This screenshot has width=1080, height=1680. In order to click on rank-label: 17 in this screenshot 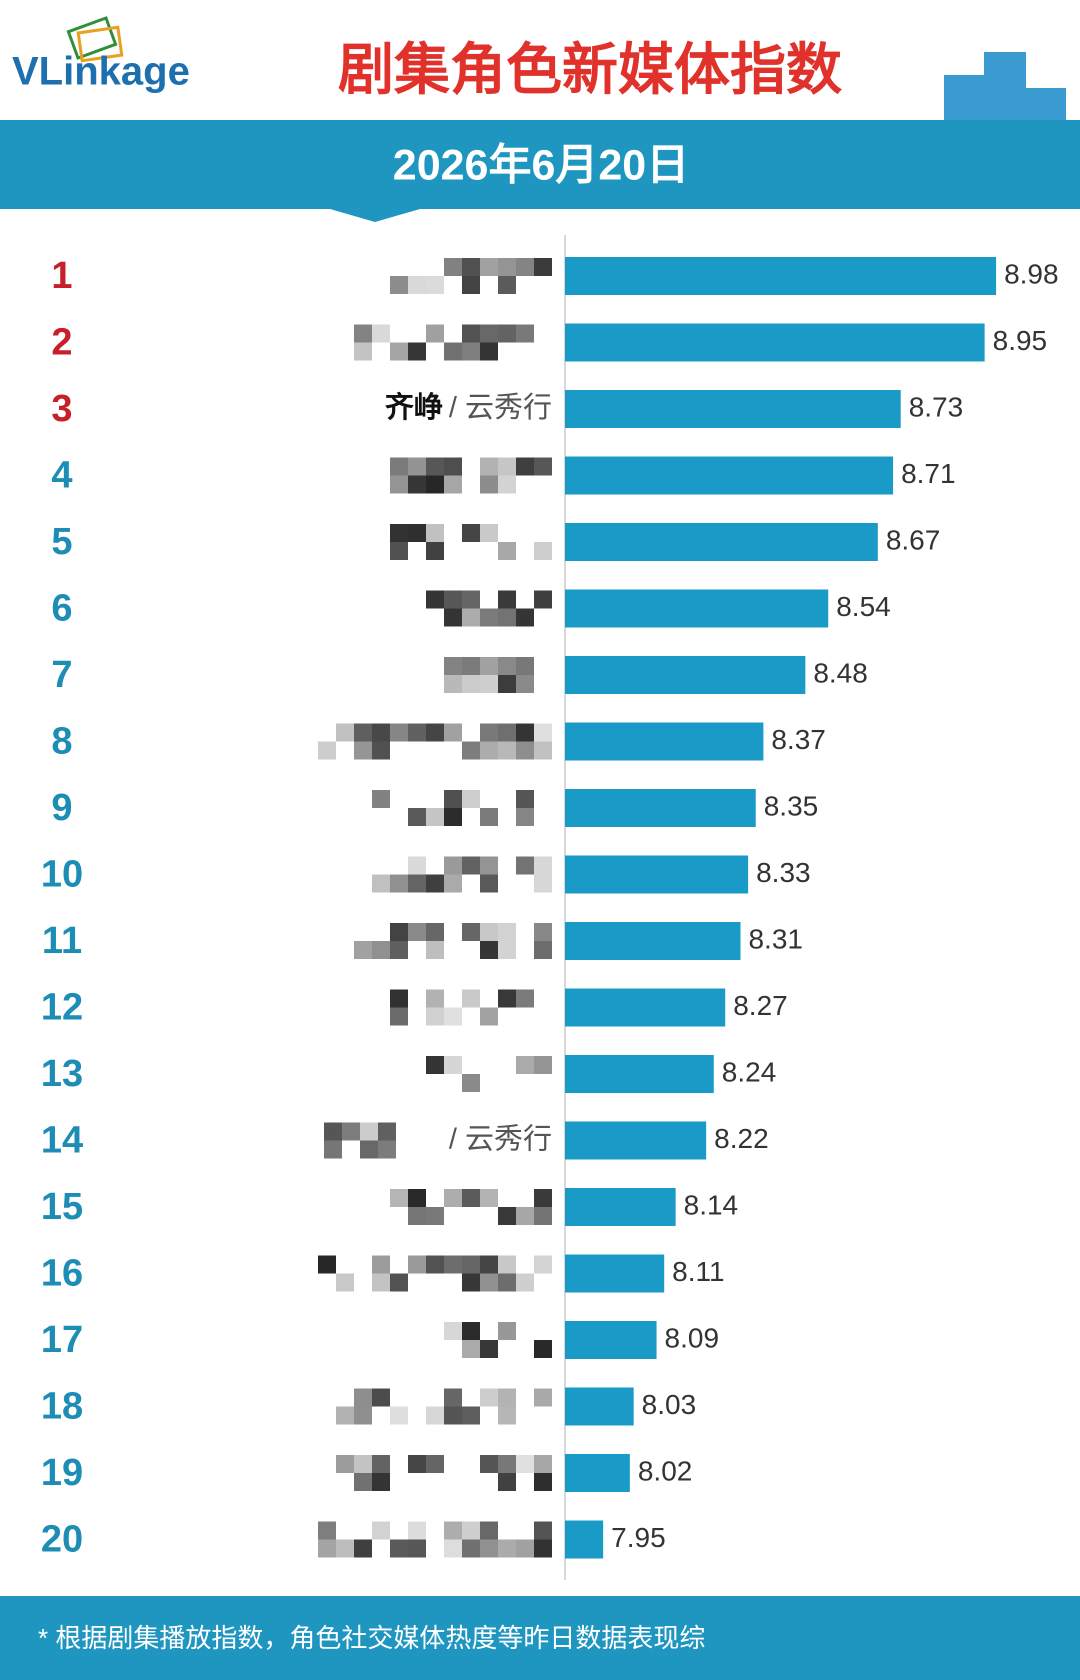, I will do `click(62, 1340)`.